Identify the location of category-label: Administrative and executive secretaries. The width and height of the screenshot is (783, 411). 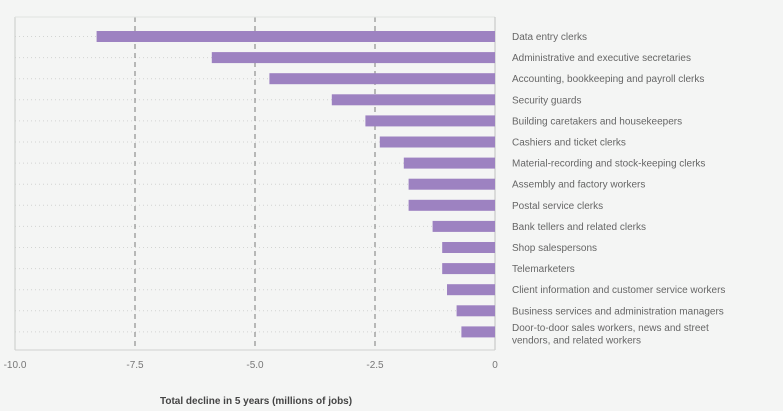
(601, 58).